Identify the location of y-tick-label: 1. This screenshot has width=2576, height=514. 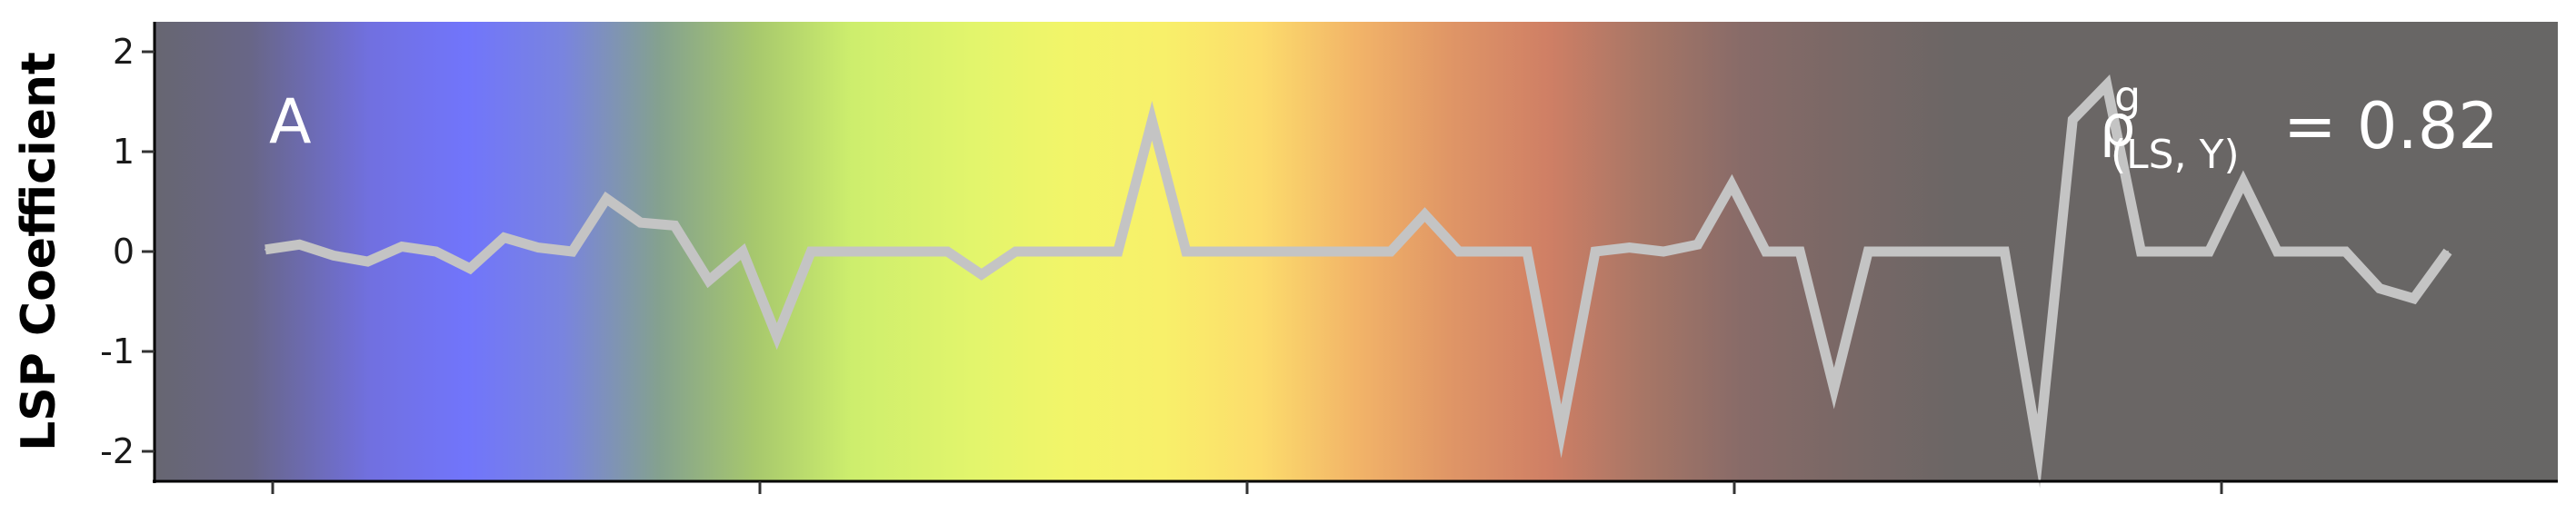
(124, 152).